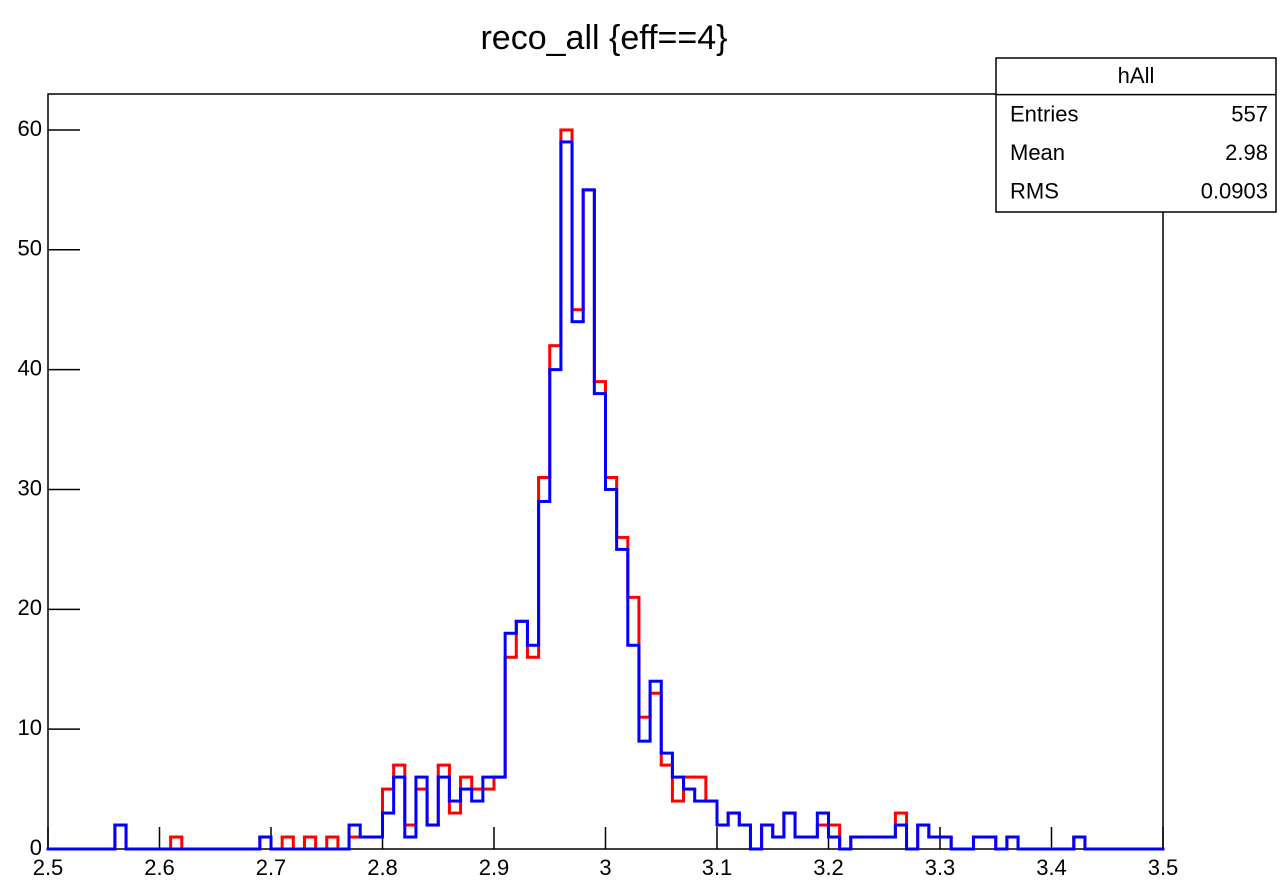 The width and height of the screenshot is (1284, 885). What do you see at coordinates (30, 607) in the screenshot?
I see `y-tick-label: 20` at bounding box center [30, 607].